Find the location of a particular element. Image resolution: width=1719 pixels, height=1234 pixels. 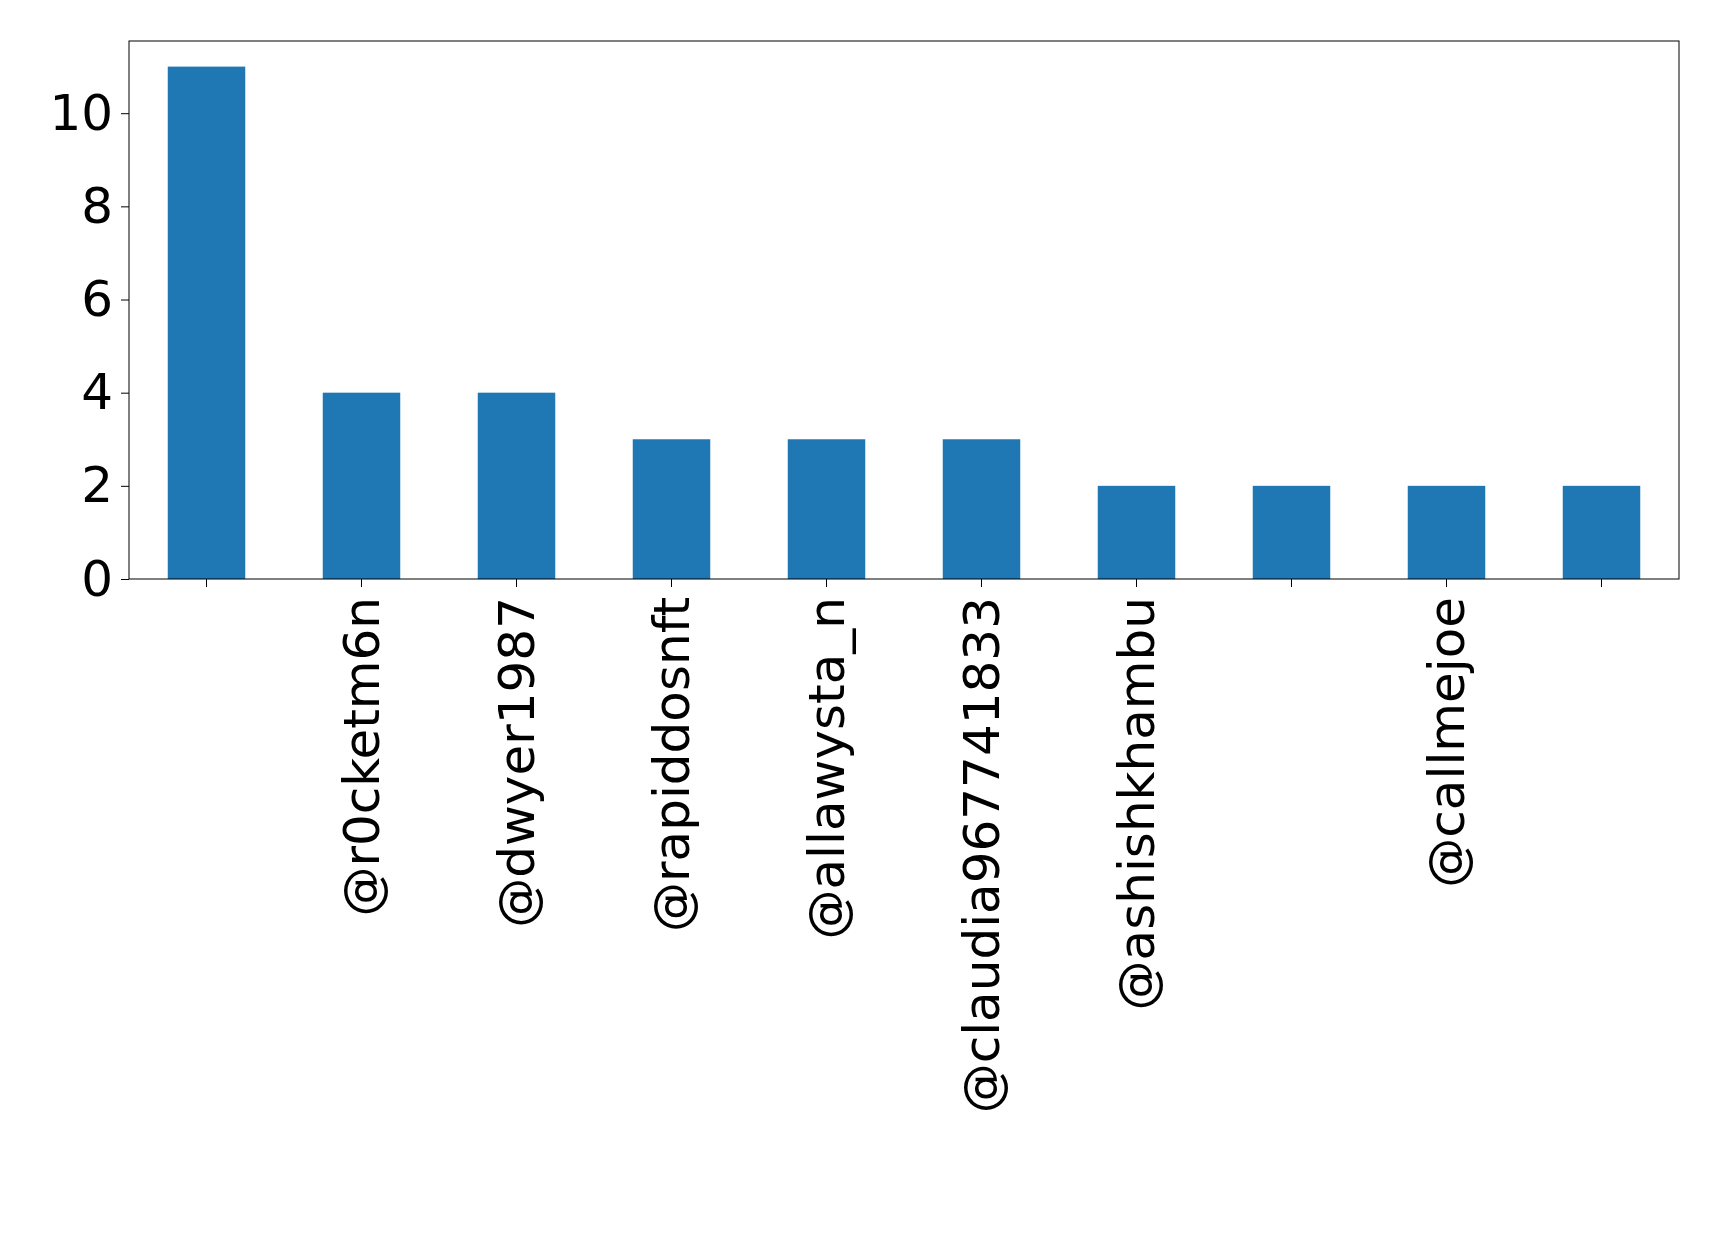

x-tick-label: @ashishkhambu is located at coordinates (1137, 804).